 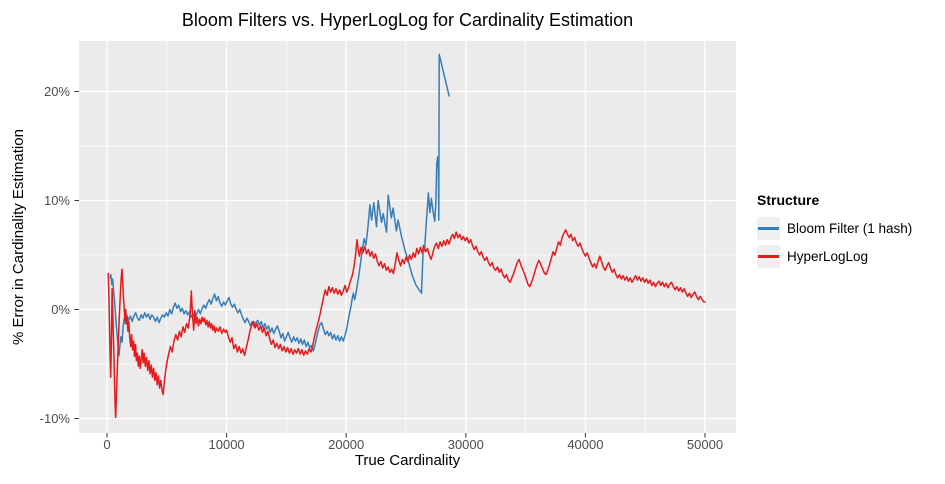 I want to click on x-axis-title: True Cardinality, so click(x=407, y=460).